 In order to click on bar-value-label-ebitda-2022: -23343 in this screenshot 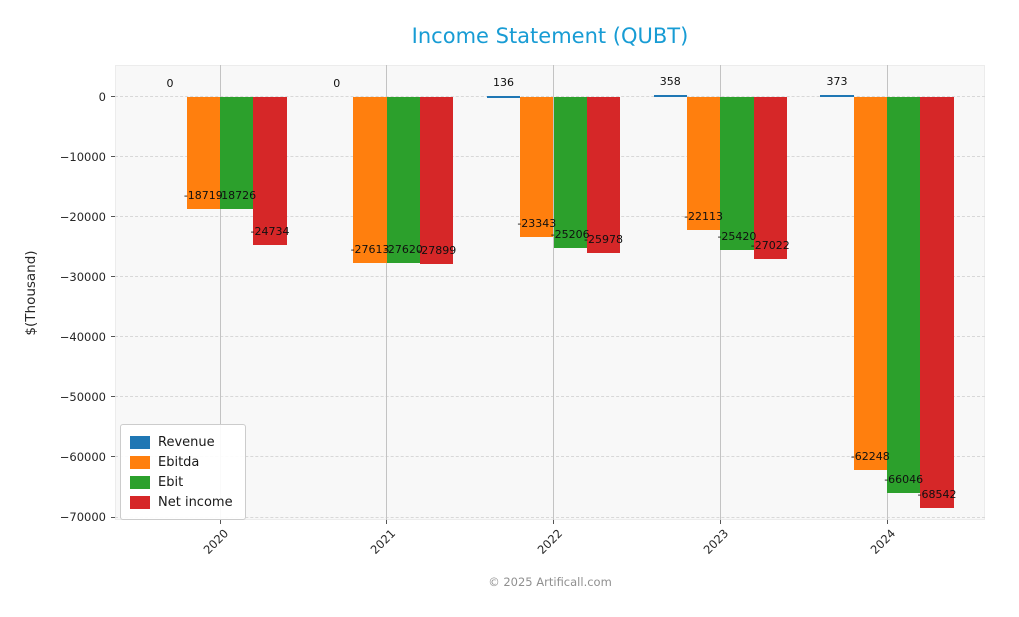, I will do `click(537, 224)`.